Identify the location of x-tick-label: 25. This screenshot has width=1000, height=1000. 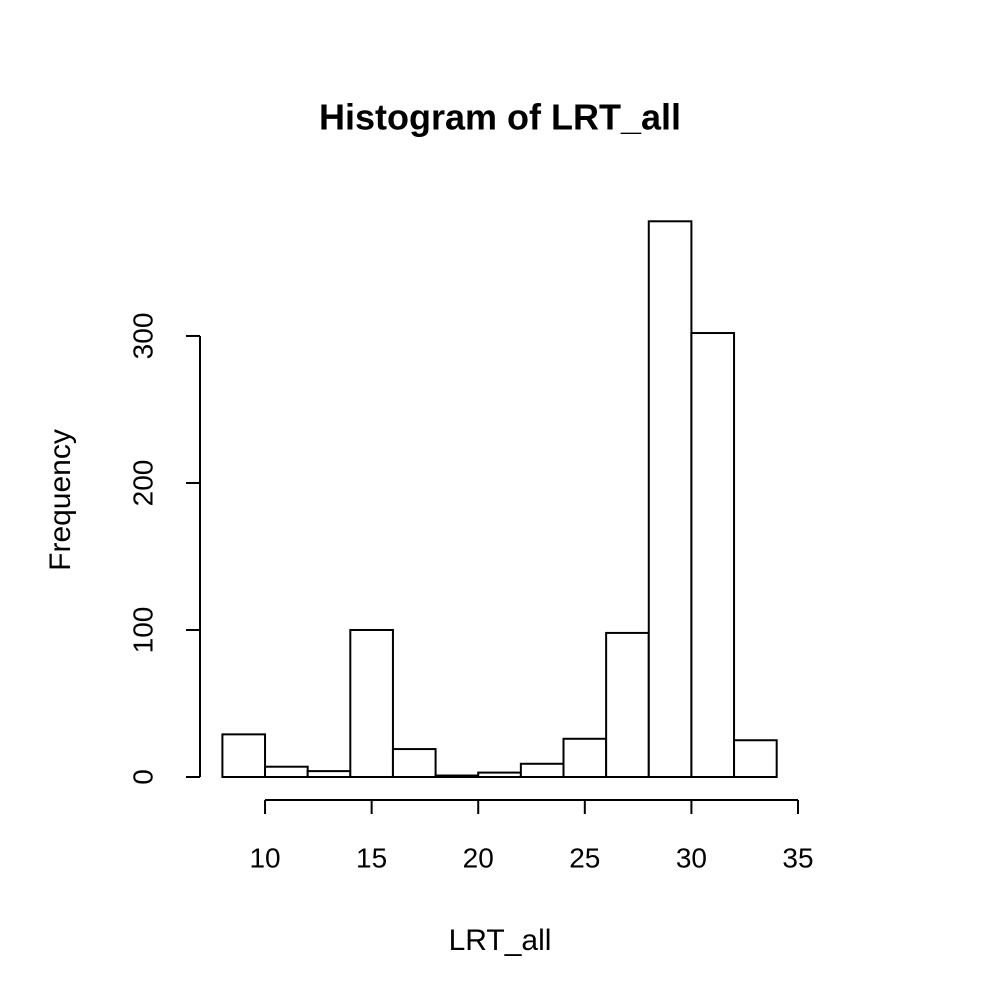
(584, 857).